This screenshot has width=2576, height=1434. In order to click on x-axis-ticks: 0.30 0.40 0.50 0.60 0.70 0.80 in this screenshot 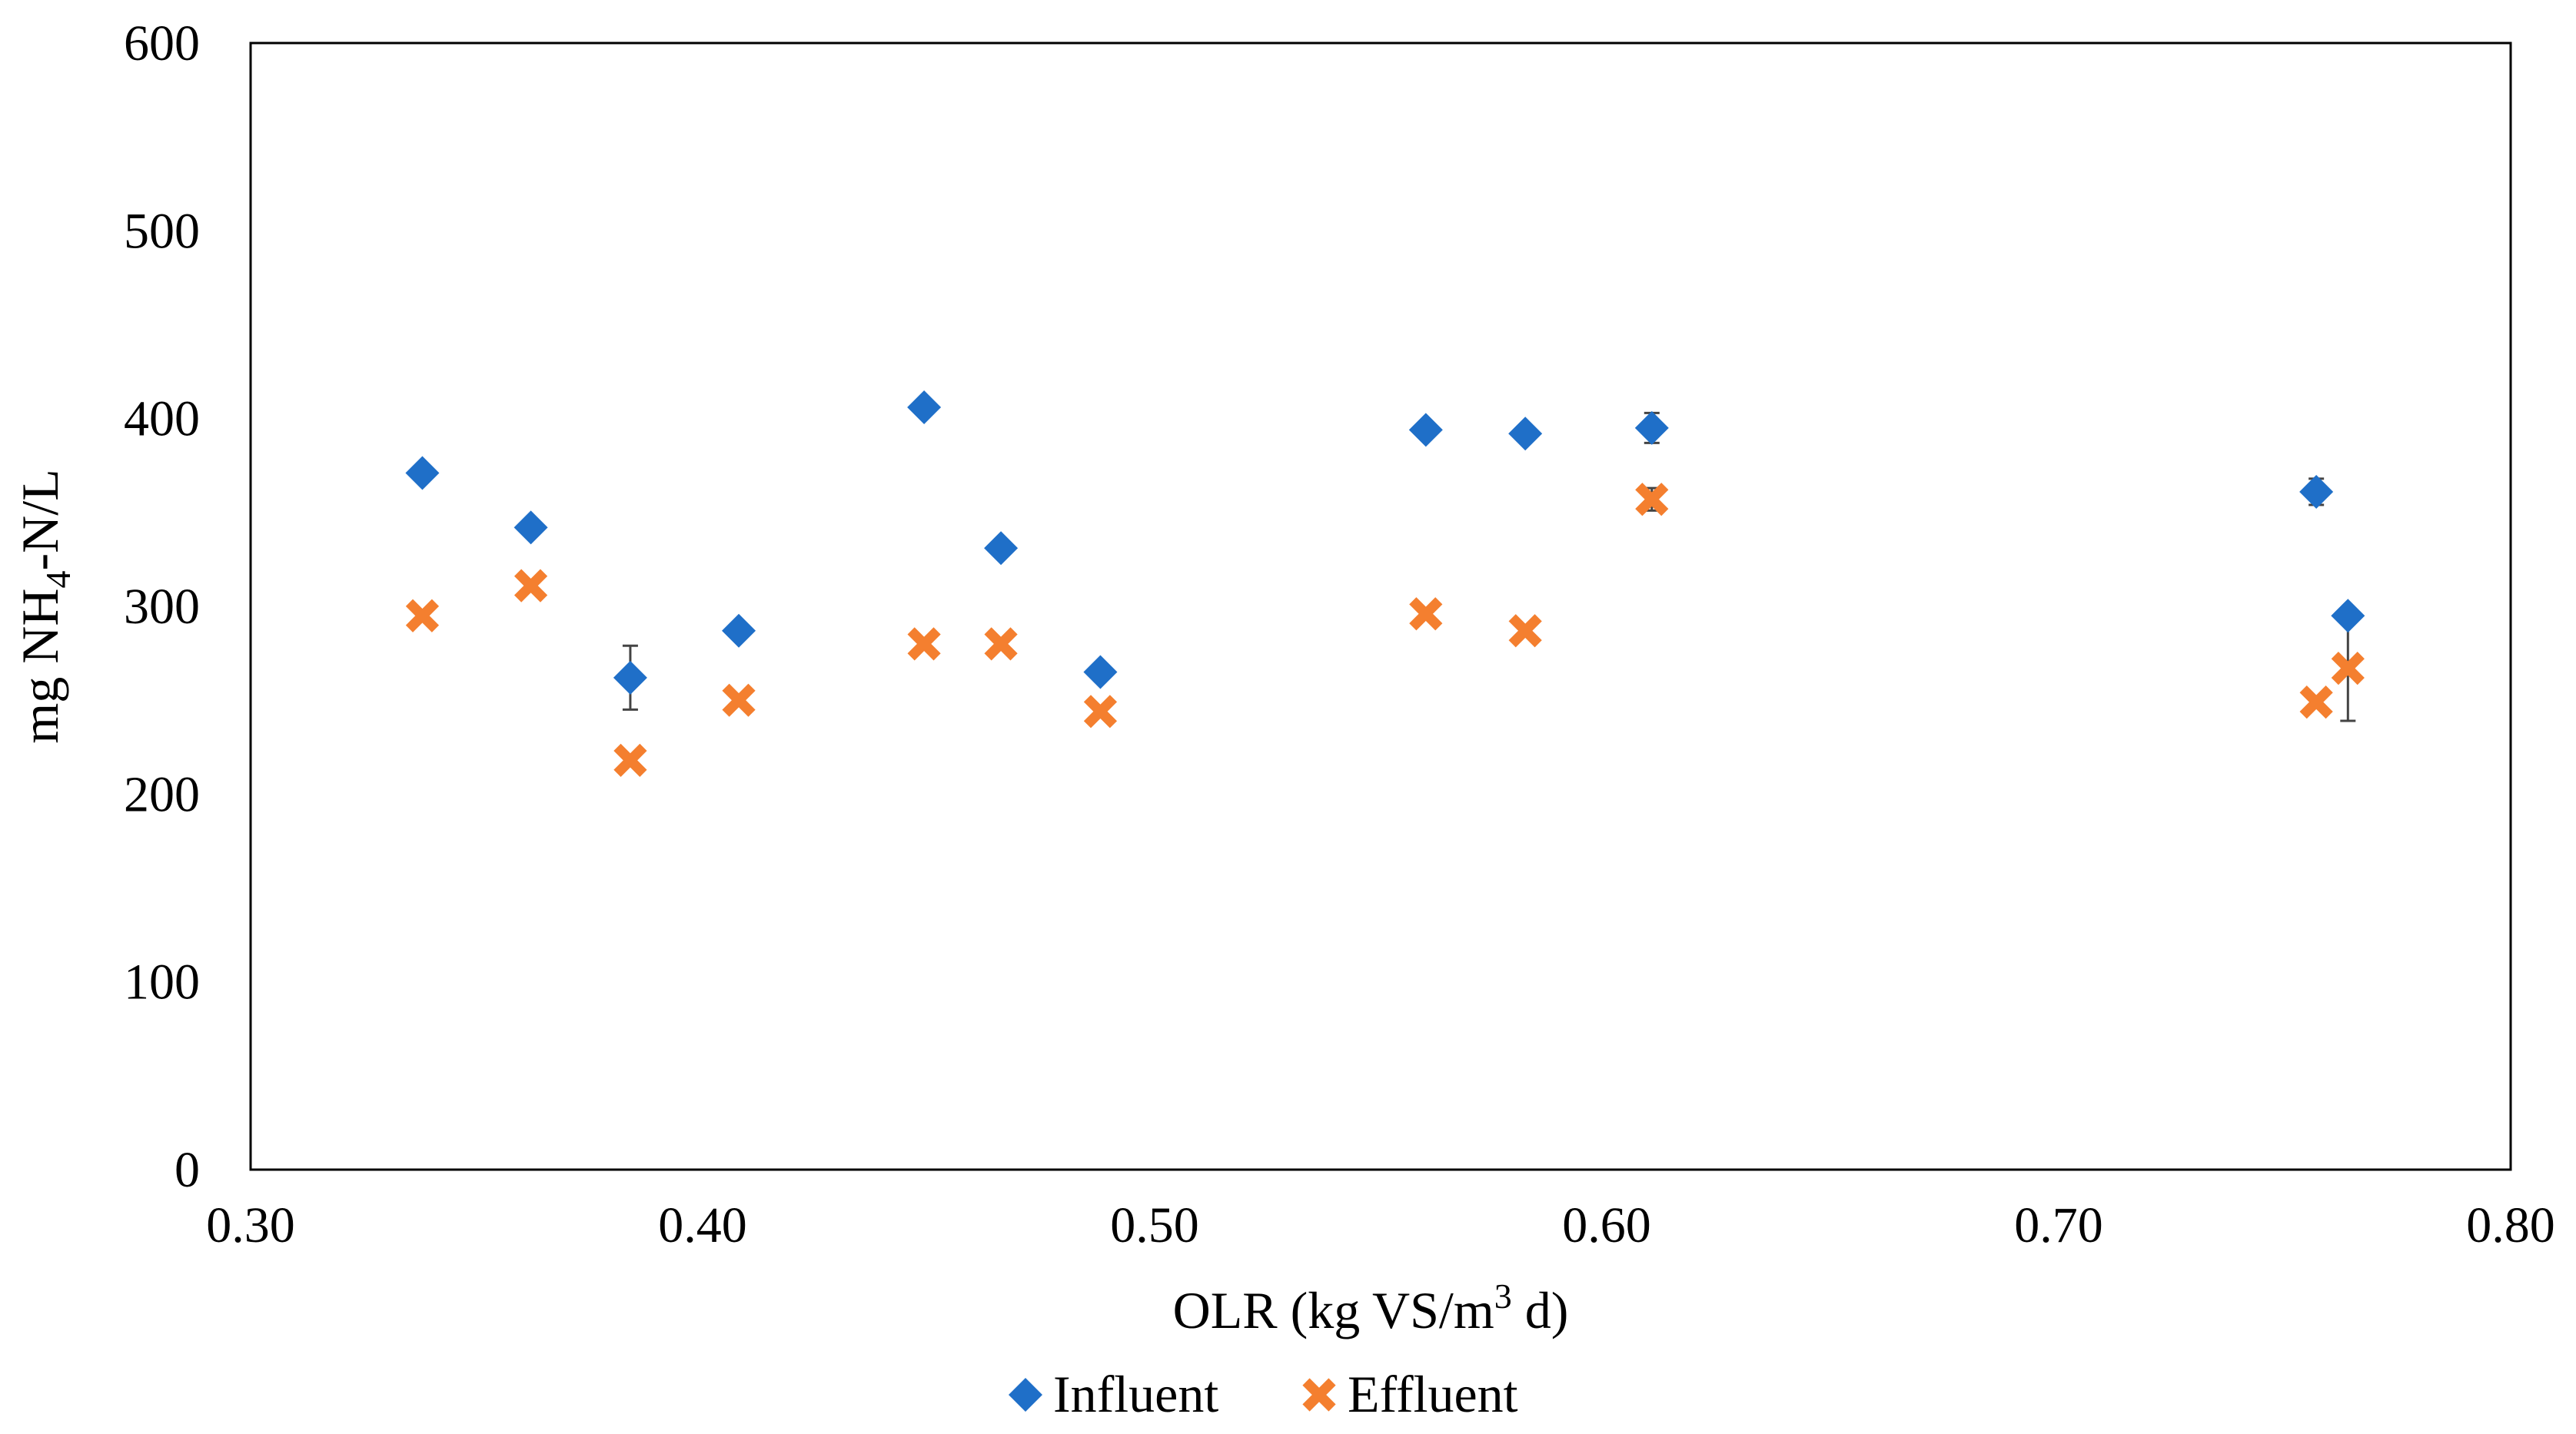, I will do `click(1380, 1225)`.